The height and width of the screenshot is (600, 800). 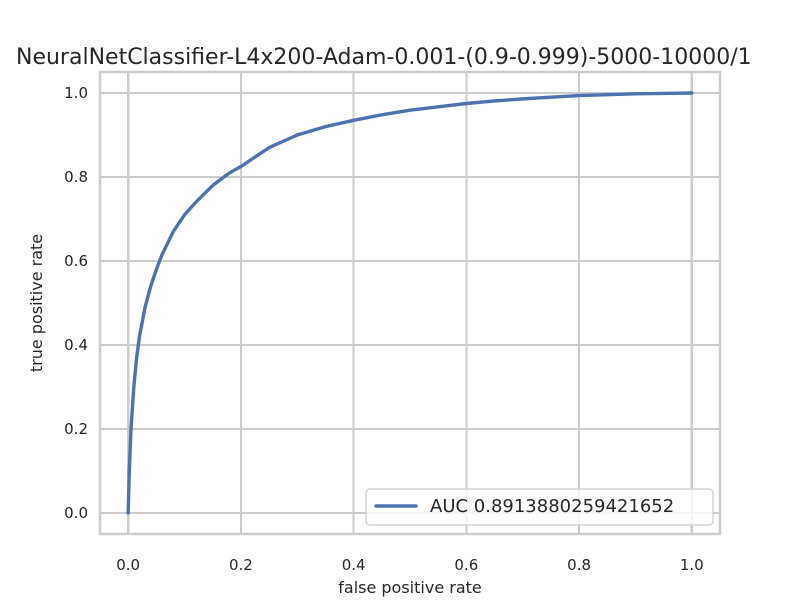 I want to click on y-axis-label: true positive rate, so click(x=36, y=303).